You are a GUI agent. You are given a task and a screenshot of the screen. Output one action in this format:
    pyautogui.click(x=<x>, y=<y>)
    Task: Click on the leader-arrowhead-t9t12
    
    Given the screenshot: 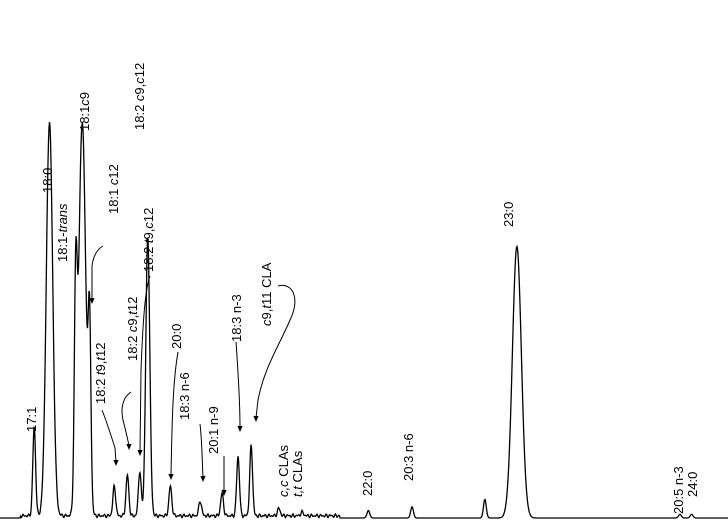 What is the action you would take?
    pyautogui.click(x=116, y=463)
    